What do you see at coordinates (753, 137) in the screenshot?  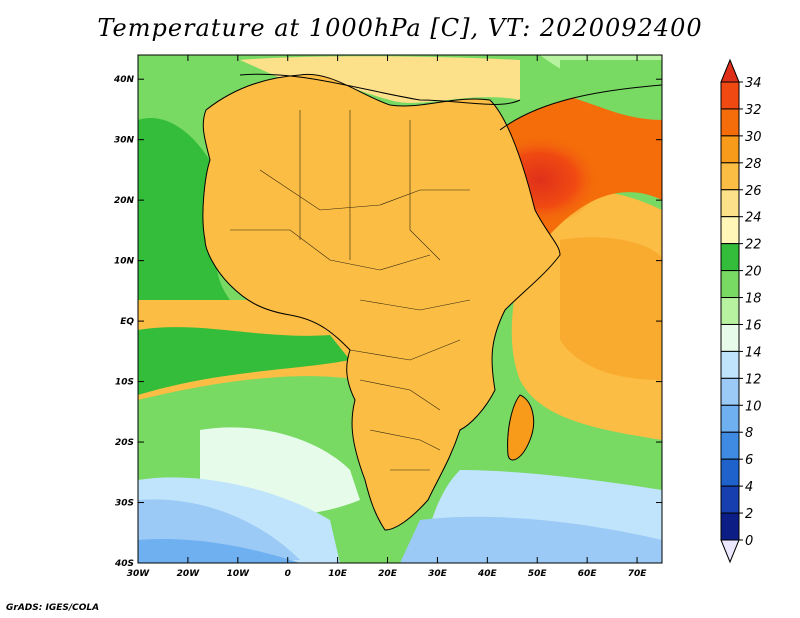 I see `colorbar-label: 30` at bounding box center [753, 137].